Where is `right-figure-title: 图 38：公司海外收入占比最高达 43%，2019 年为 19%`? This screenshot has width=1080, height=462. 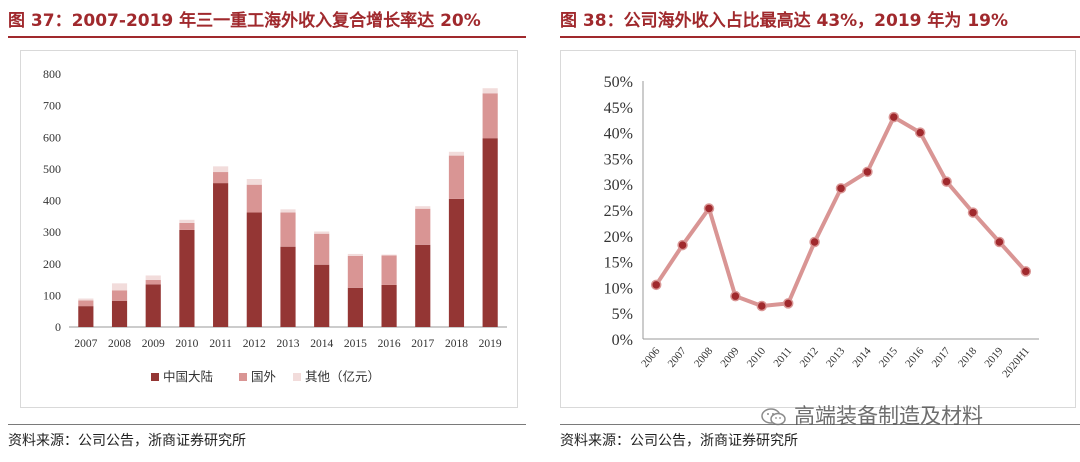
right-figure-title: 图 38：公司海外收入占比最高达 43%，2019 年为 19% is located at coordinates (784, 18).